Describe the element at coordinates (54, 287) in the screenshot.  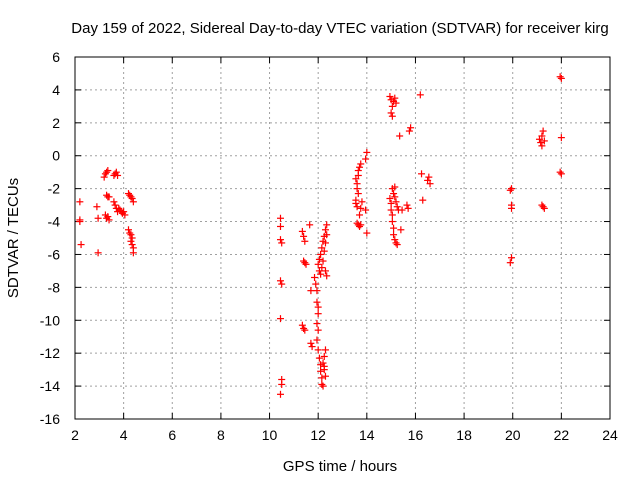
I see `y-tick-label: -8` at that location.